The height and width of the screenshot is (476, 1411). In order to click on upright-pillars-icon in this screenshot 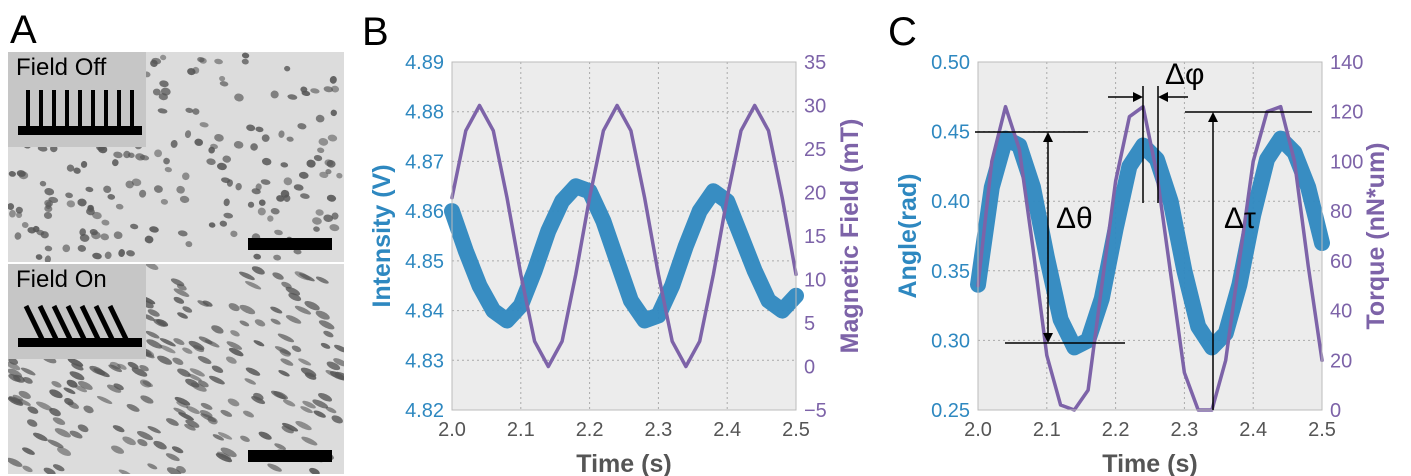, I will do `click(80, 112)`.